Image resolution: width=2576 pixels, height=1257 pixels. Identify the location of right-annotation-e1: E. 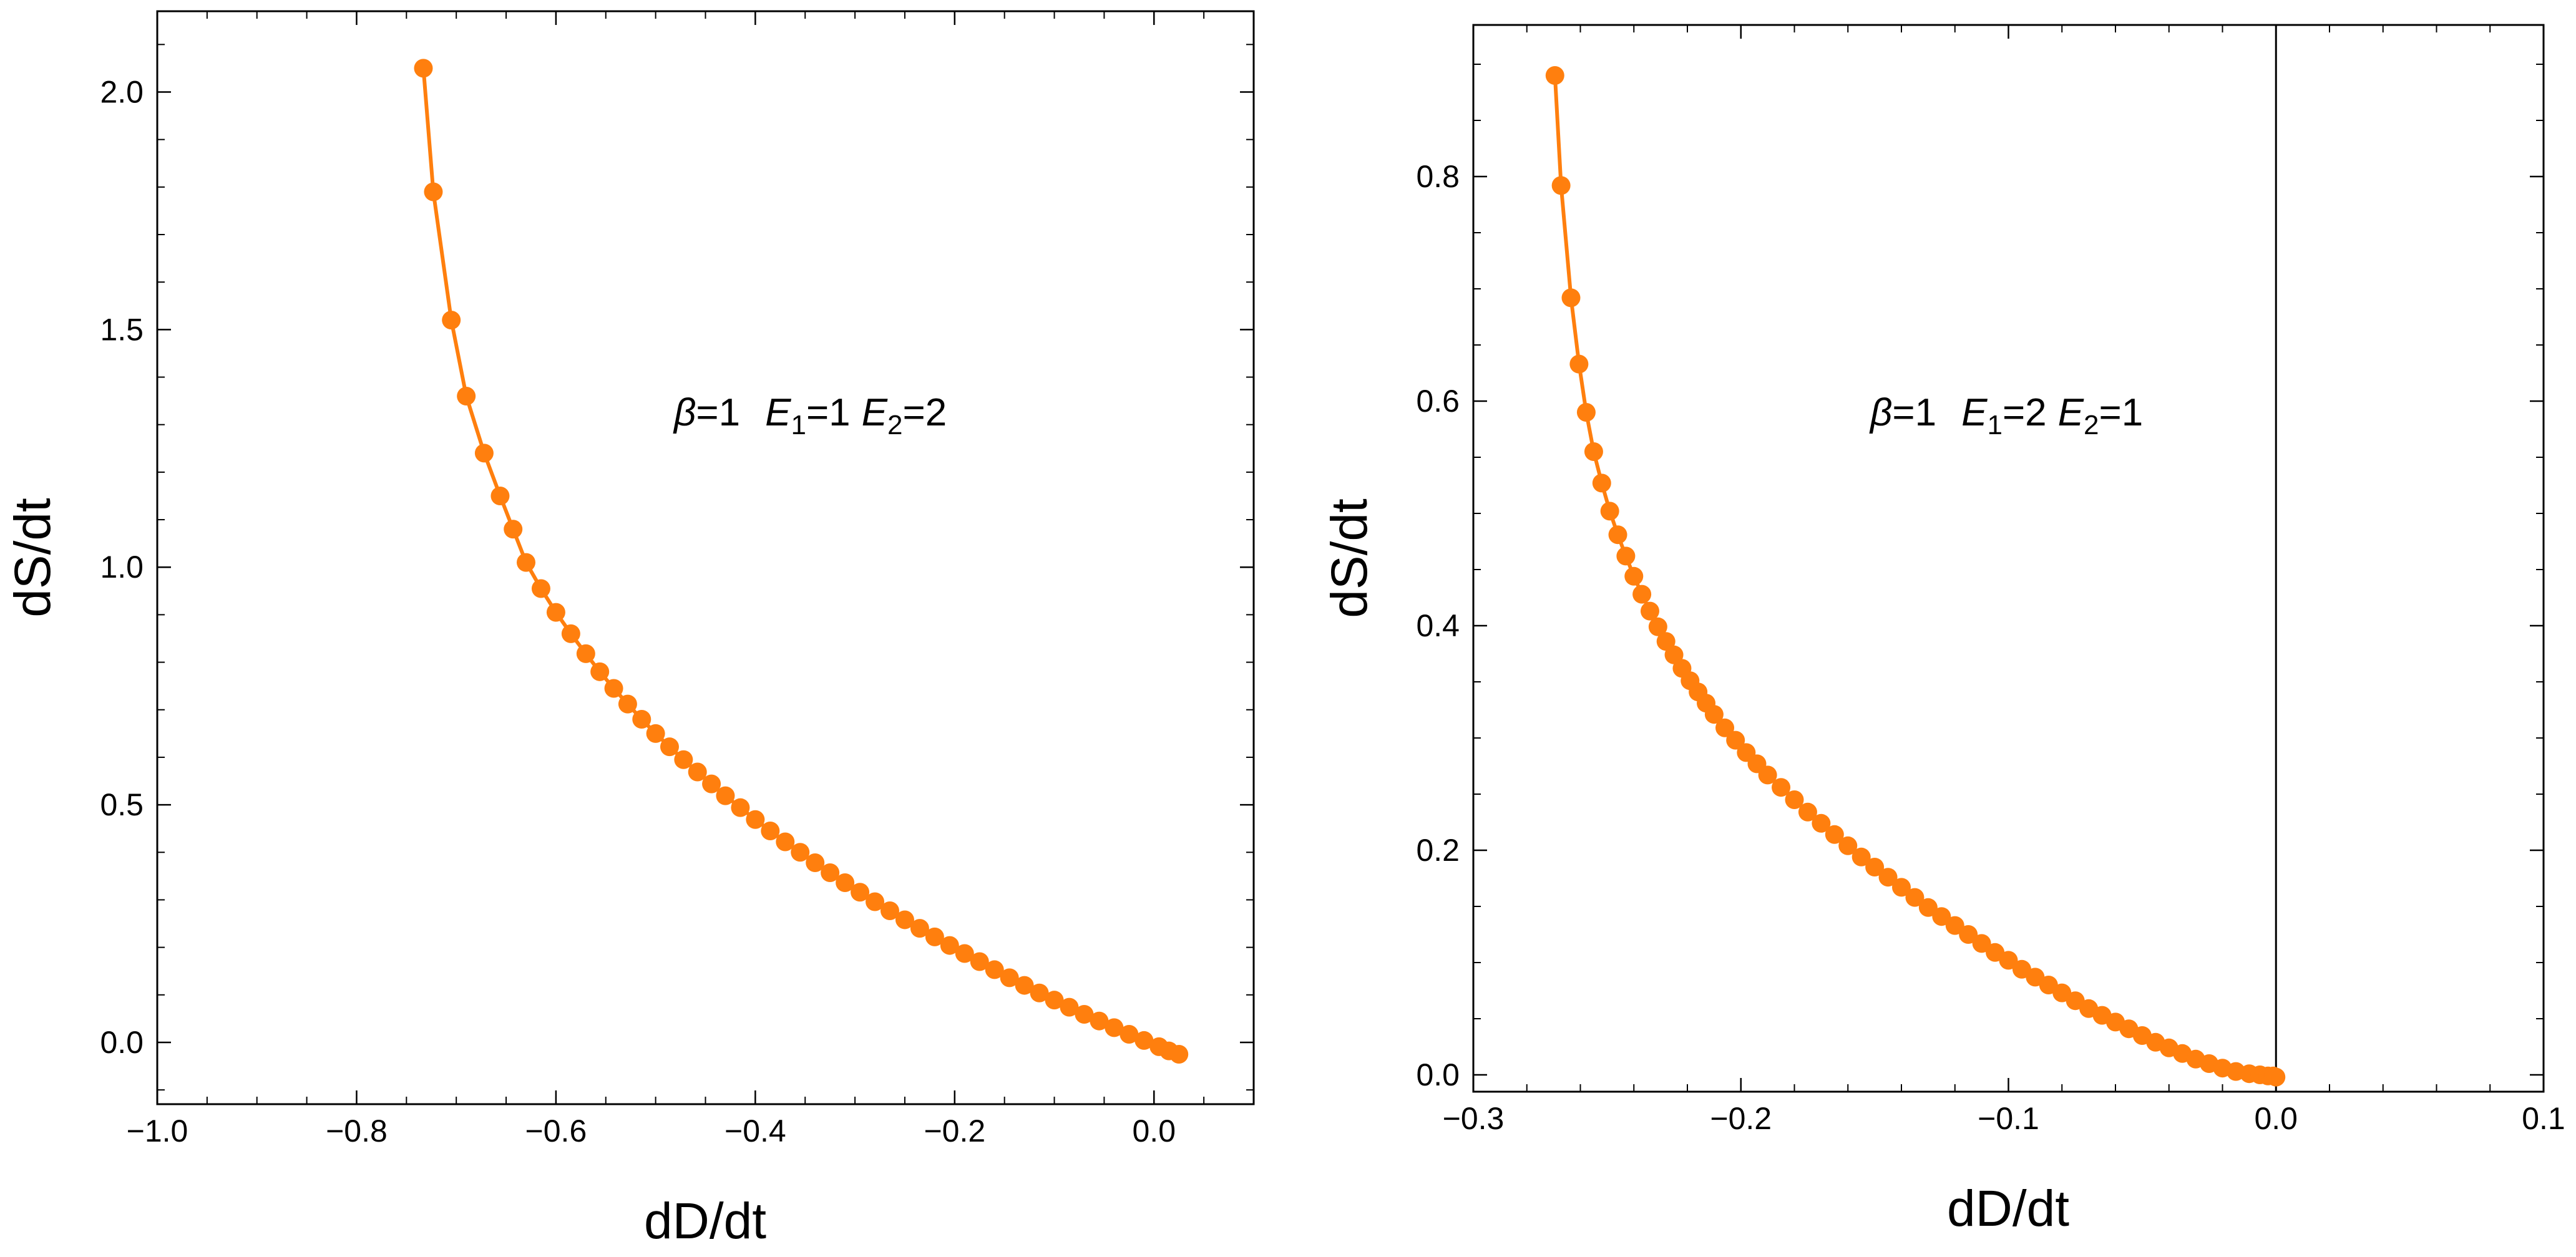
(1974, 412).